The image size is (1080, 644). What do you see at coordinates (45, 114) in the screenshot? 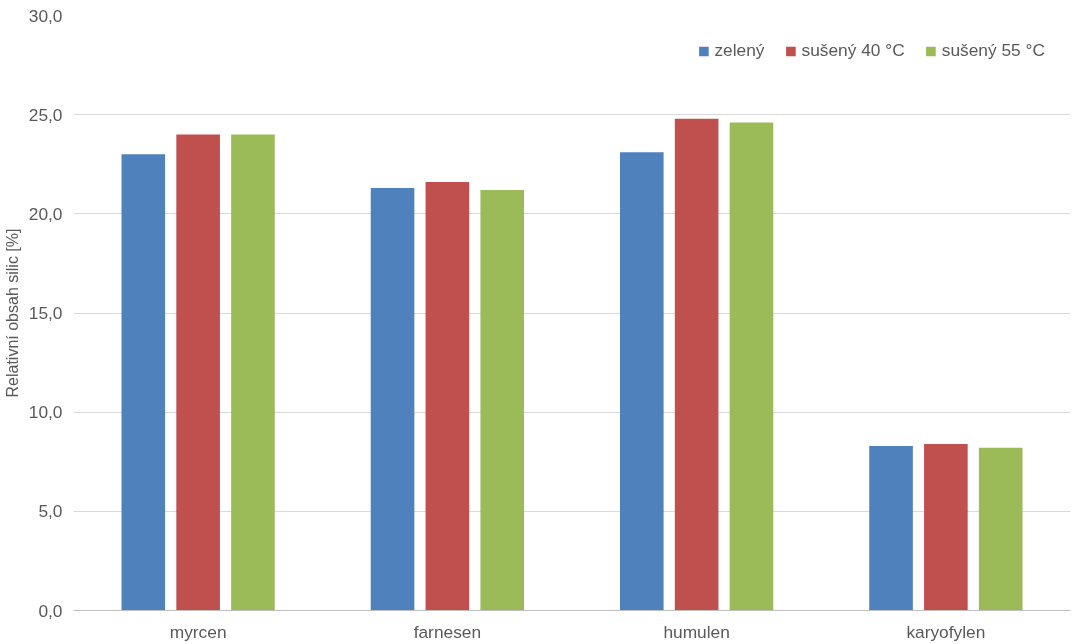
I see `y-tick-label: 25,0` at bounding box center [45, 114].